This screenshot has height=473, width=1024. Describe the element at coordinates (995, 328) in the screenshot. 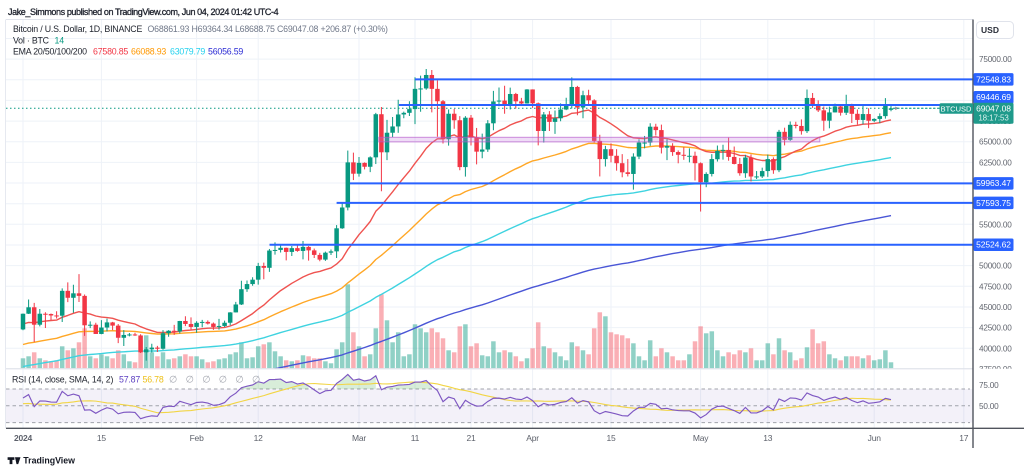

I see `svg-text: 42500.00` at that location.